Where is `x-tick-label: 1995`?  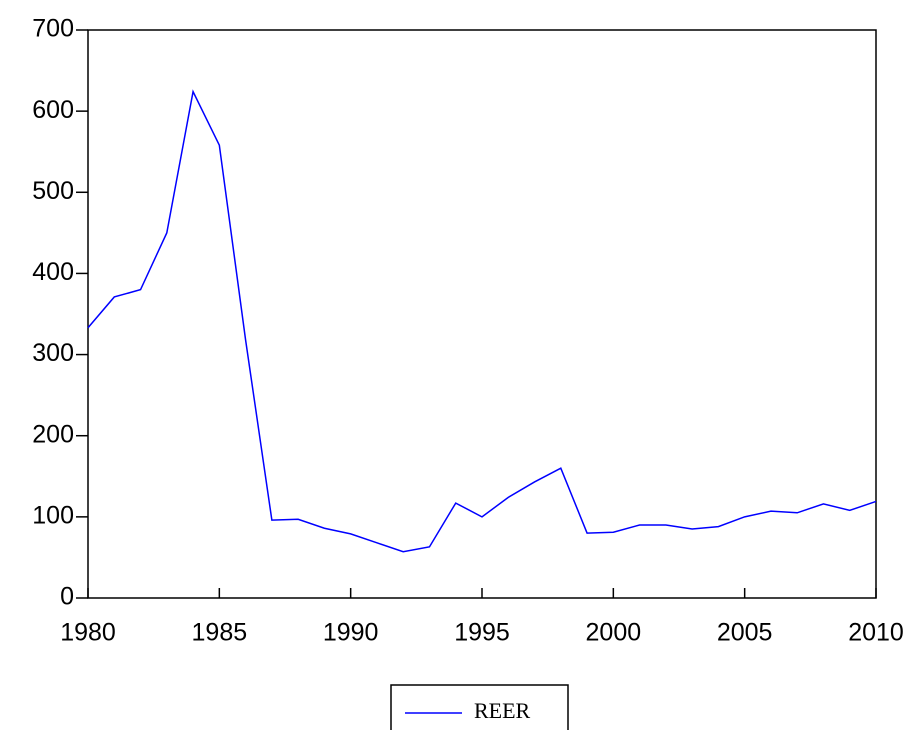
x-tick-label: 1995 is located at coordinates (482, 633).